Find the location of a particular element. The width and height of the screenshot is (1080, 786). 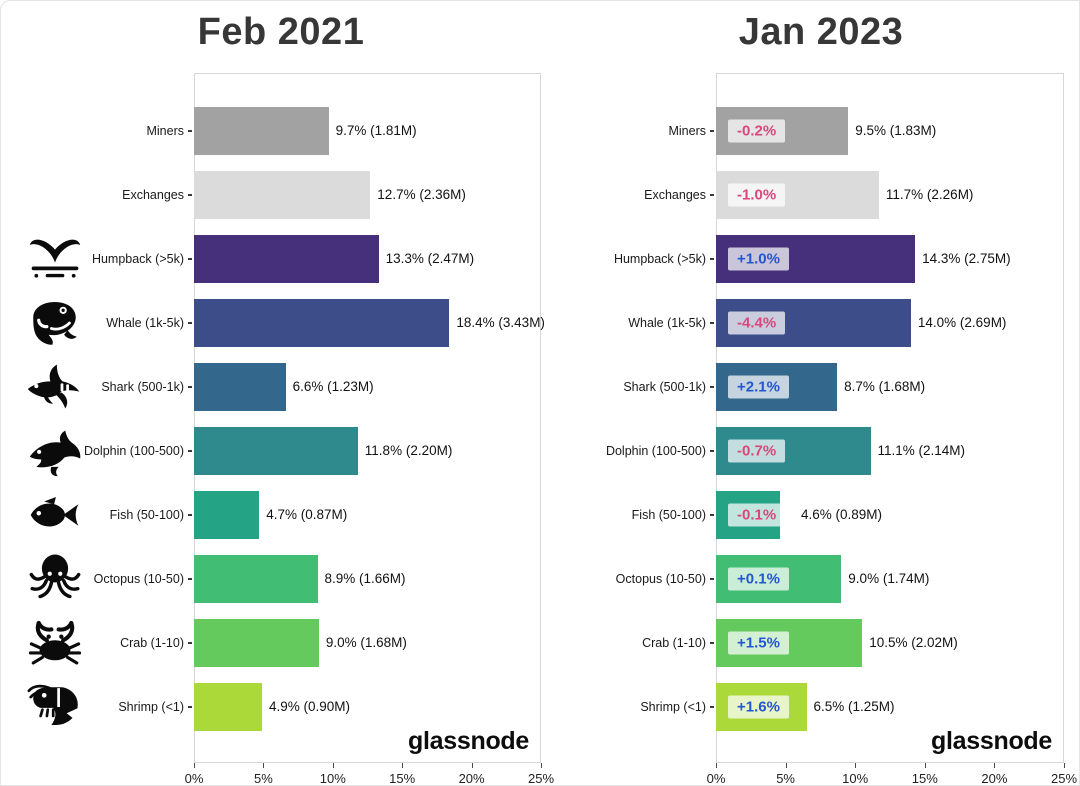

bar: +1.6% is located at coordinates (761, 707).